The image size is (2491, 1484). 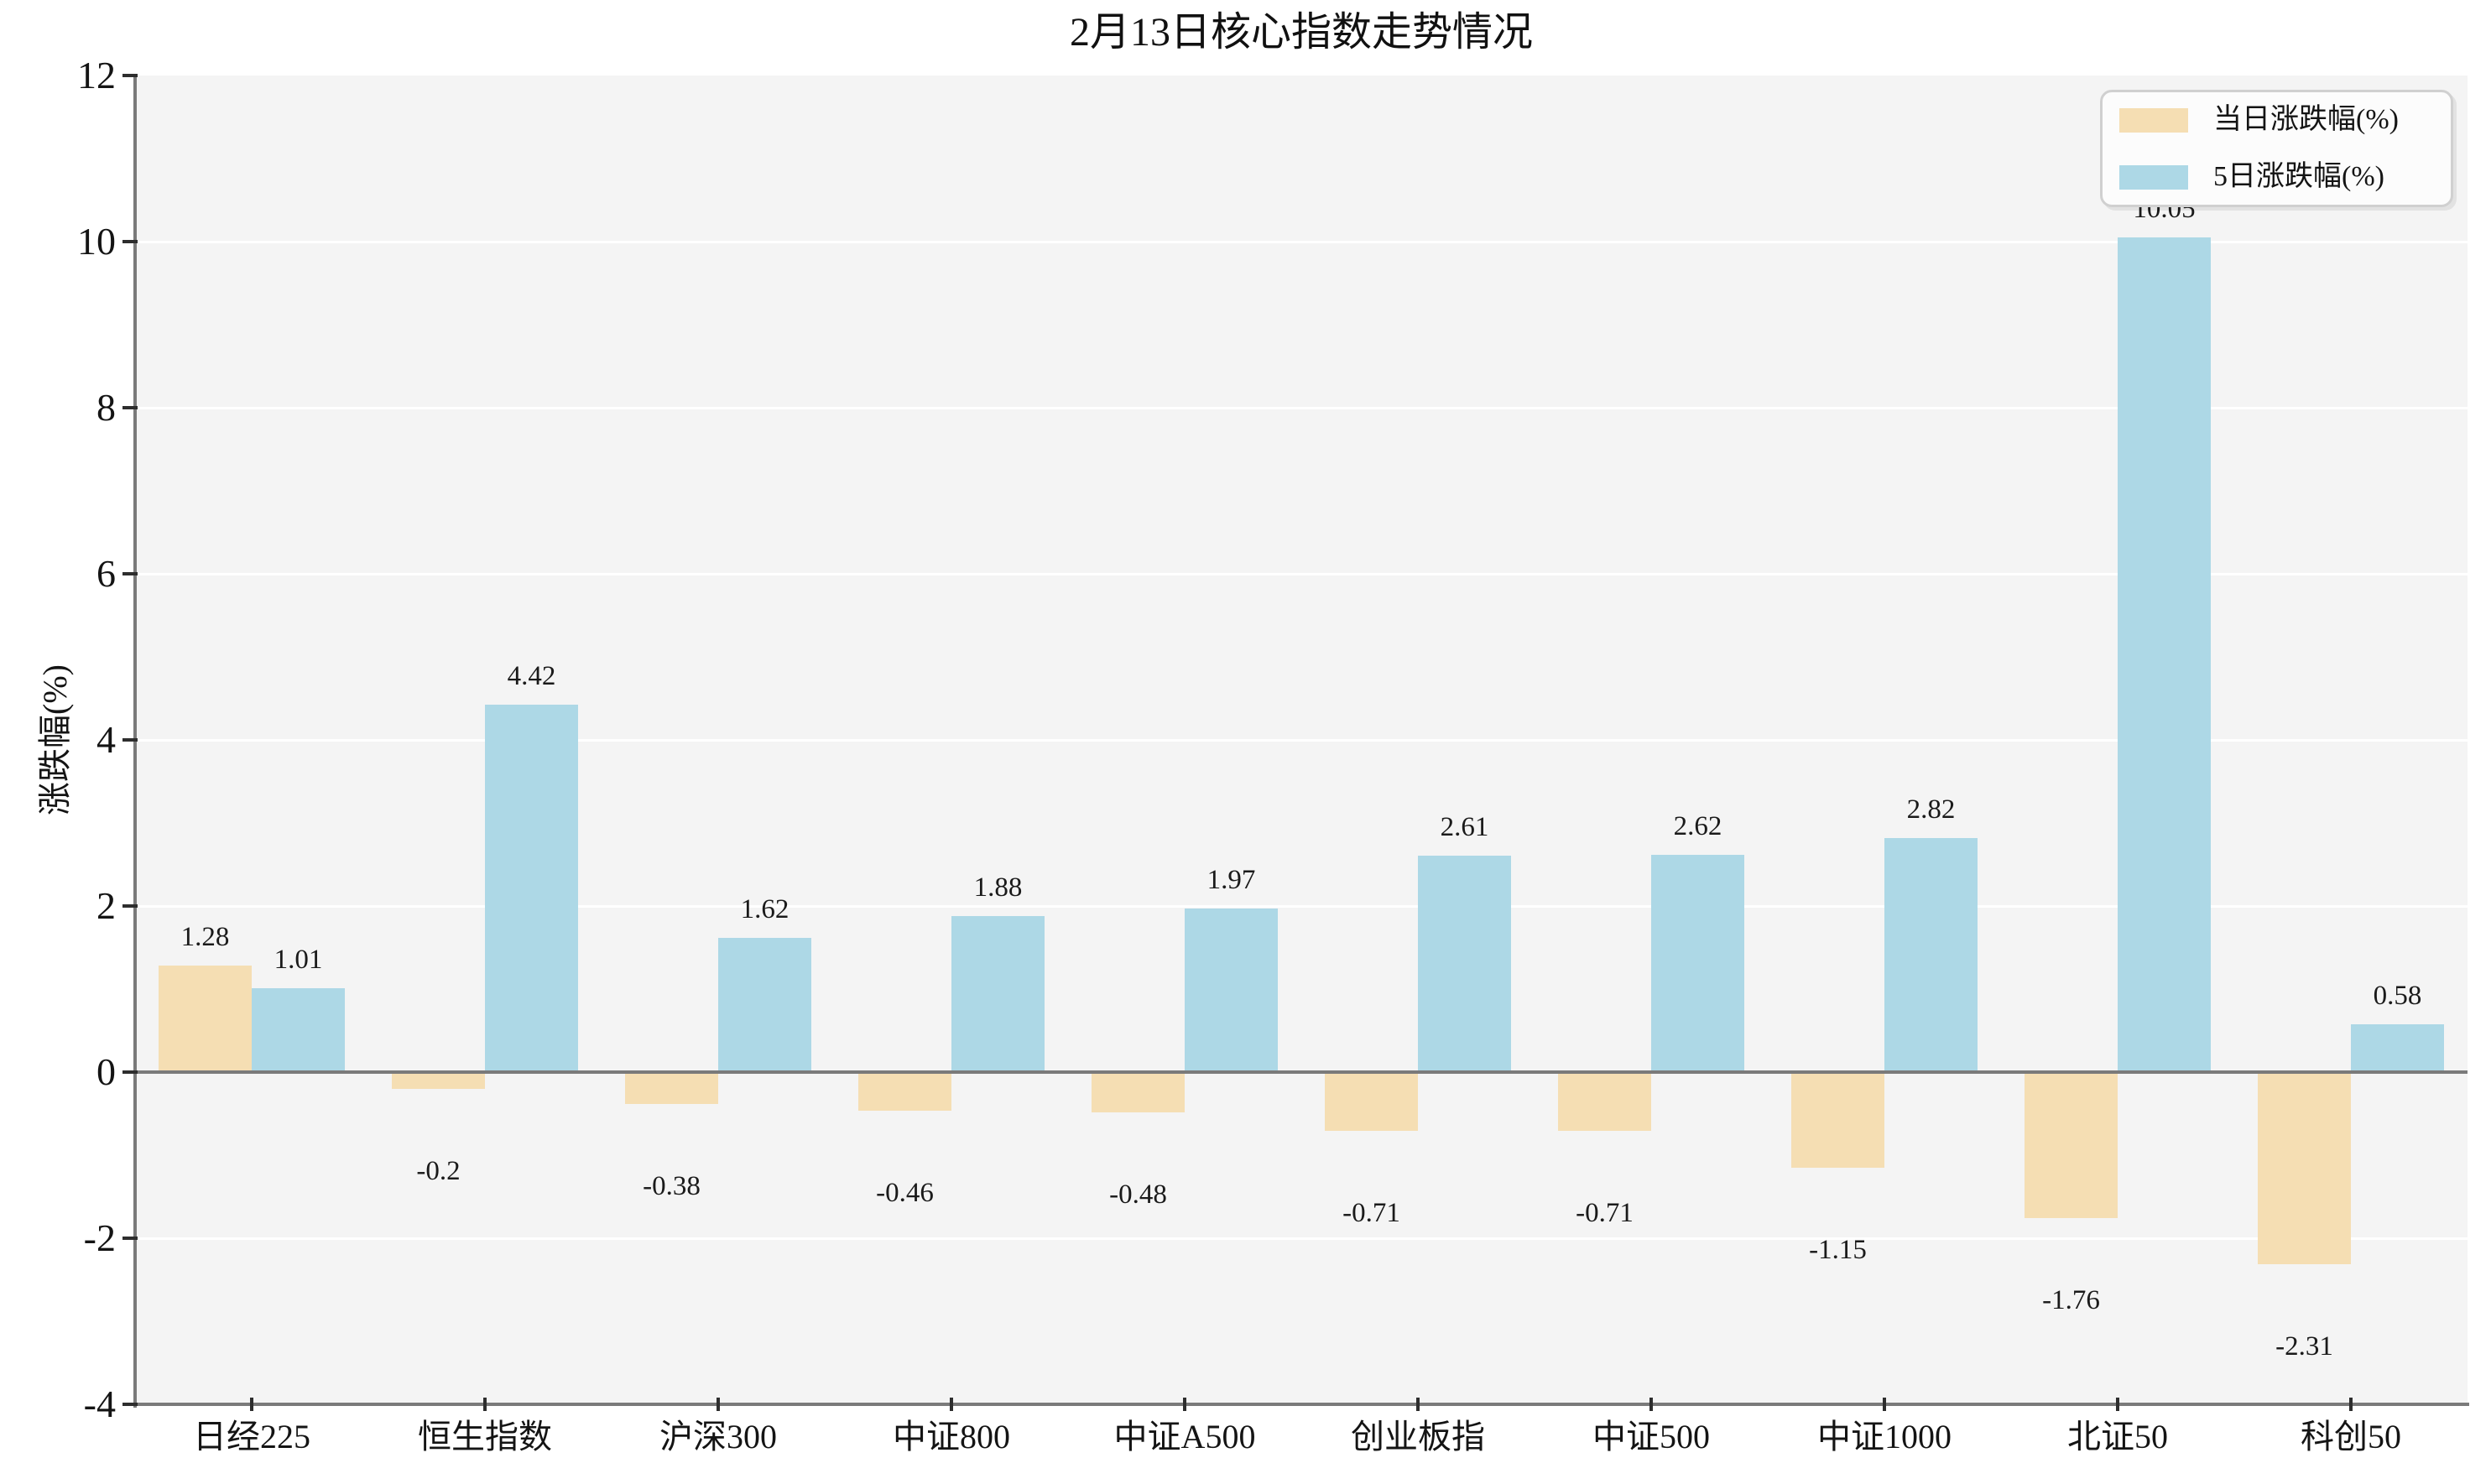 What do you see at coordinates (106, 573) in the screenshot?
I see `y-tick-label: 6` at bounding box center [106, 573].